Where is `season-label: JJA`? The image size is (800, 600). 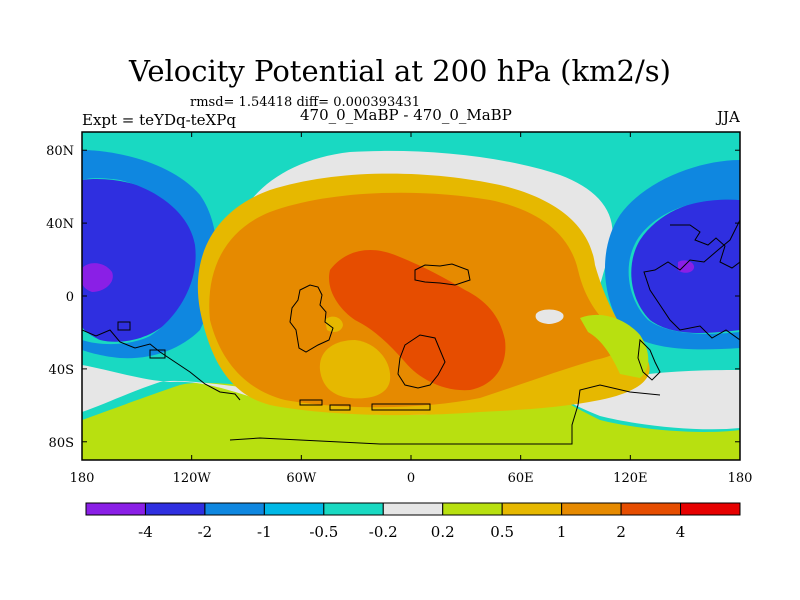
season-label: JJA is located at coordinates (728, 117).